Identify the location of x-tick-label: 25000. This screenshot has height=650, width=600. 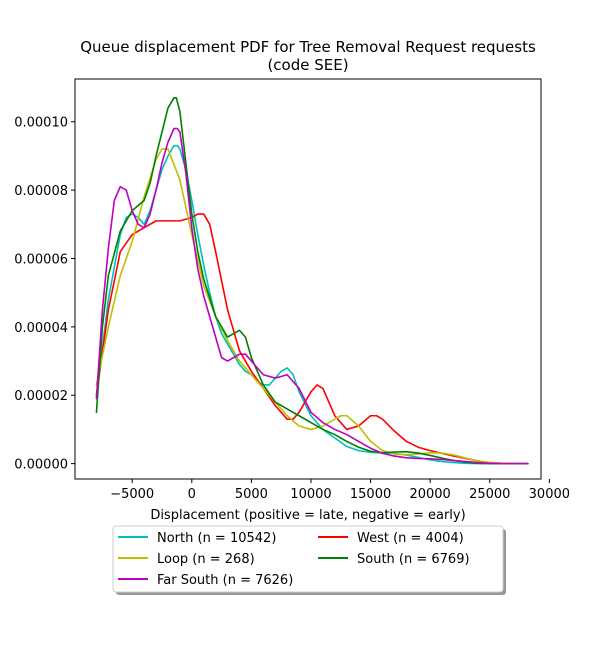
(489, 494).